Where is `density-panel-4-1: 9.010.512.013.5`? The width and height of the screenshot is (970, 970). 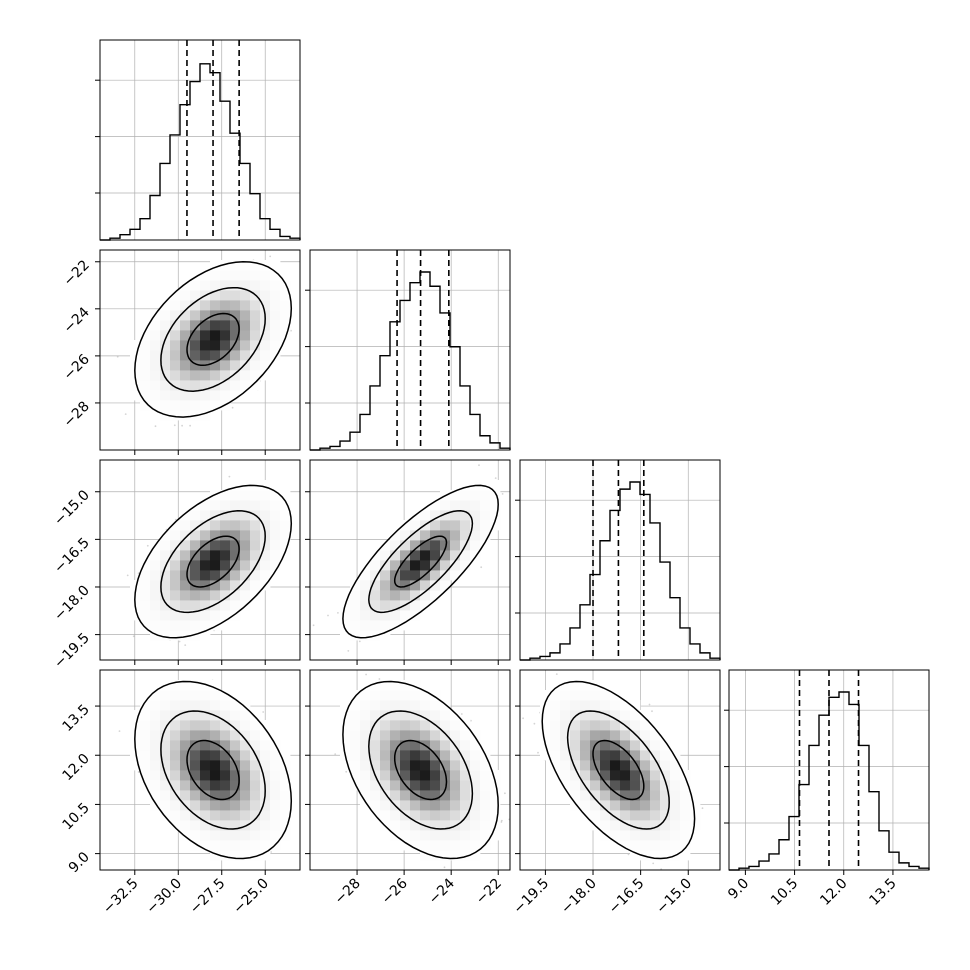
density-panel-4-1: 9.010.512.013.5 is located at coordinates (180, 772).